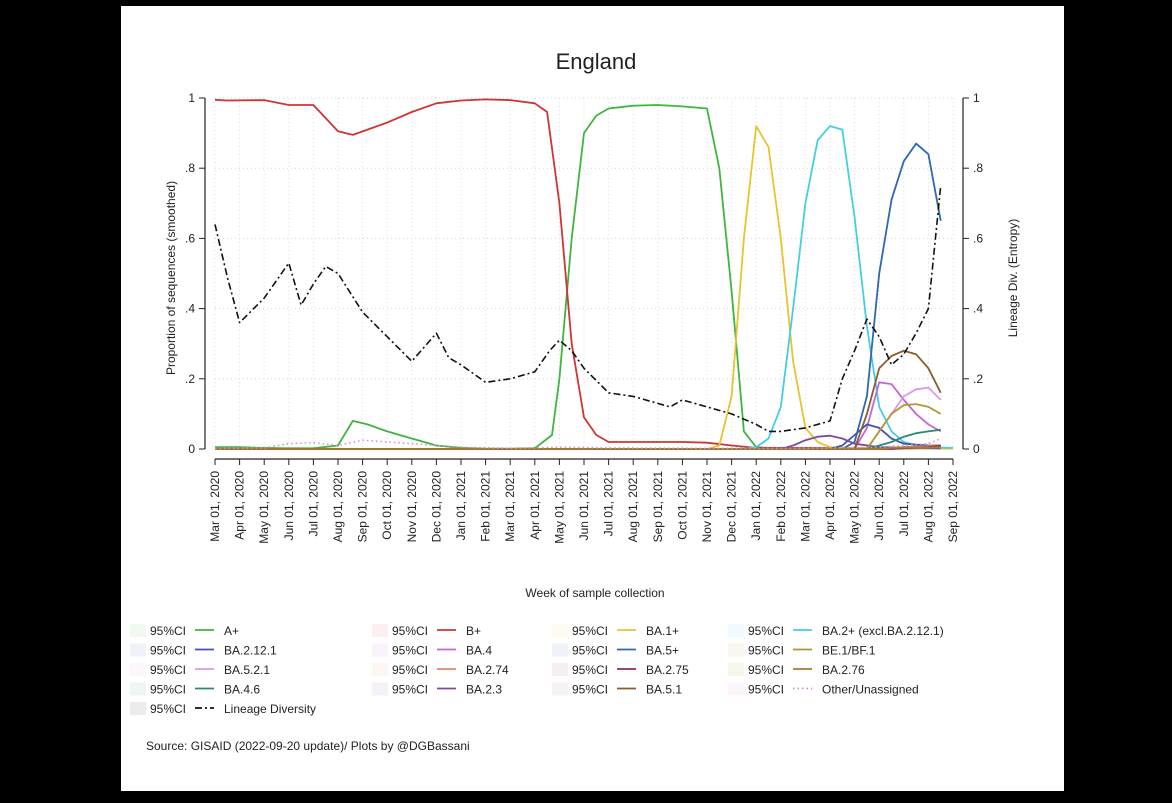  What do you see at coordinates (289, 506) in the screenshot?
I see `x-tick-label-3: Jun 01, 2020` at bounding box center [289, 506].